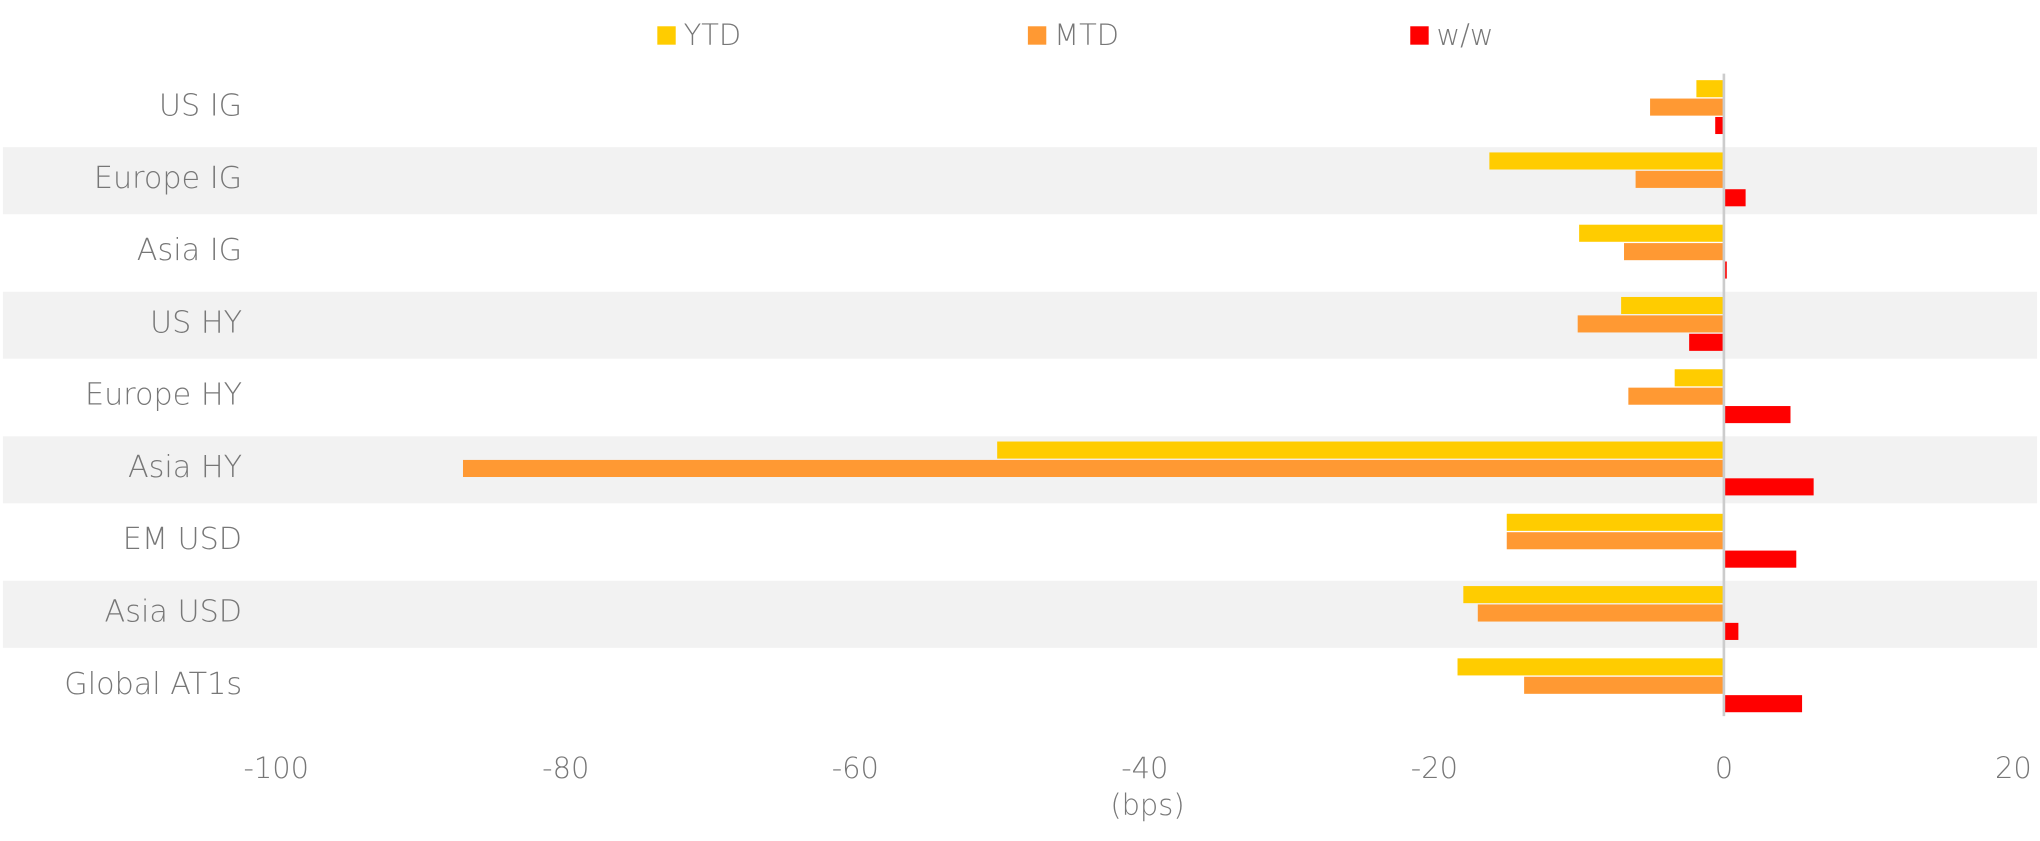 Image resolution: width=2040 pixels, height=841 pixels. Describe the element at coordinates (163, 395) in the screenshot. I see `y-tick-label: Europe HY` at that location.